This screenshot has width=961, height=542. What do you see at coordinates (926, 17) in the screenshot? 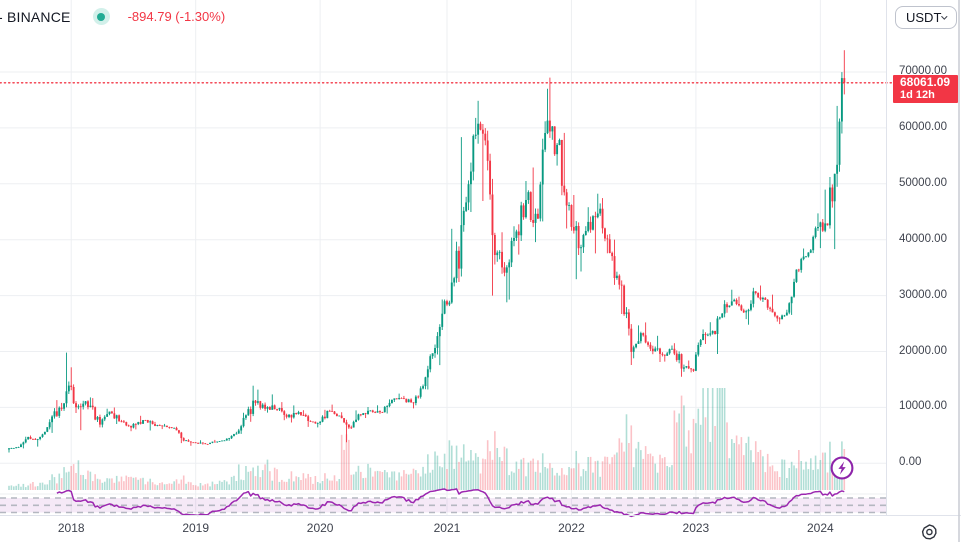
I see `currency-dropdown-button: USDT` at bounding box center [926, 17].